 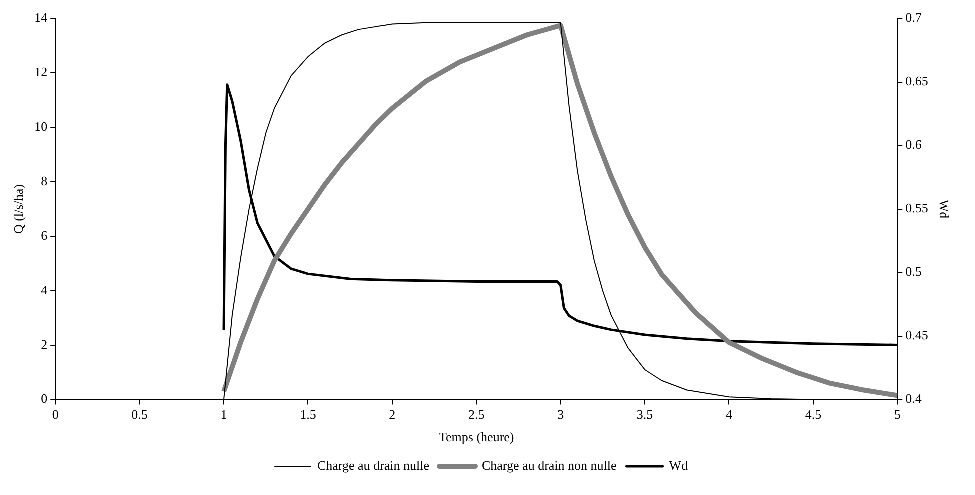 What do you see at coordinates (44, 290) in the screenshot?
I see `y-tick-label: 4` at bounding box center [44, 290].